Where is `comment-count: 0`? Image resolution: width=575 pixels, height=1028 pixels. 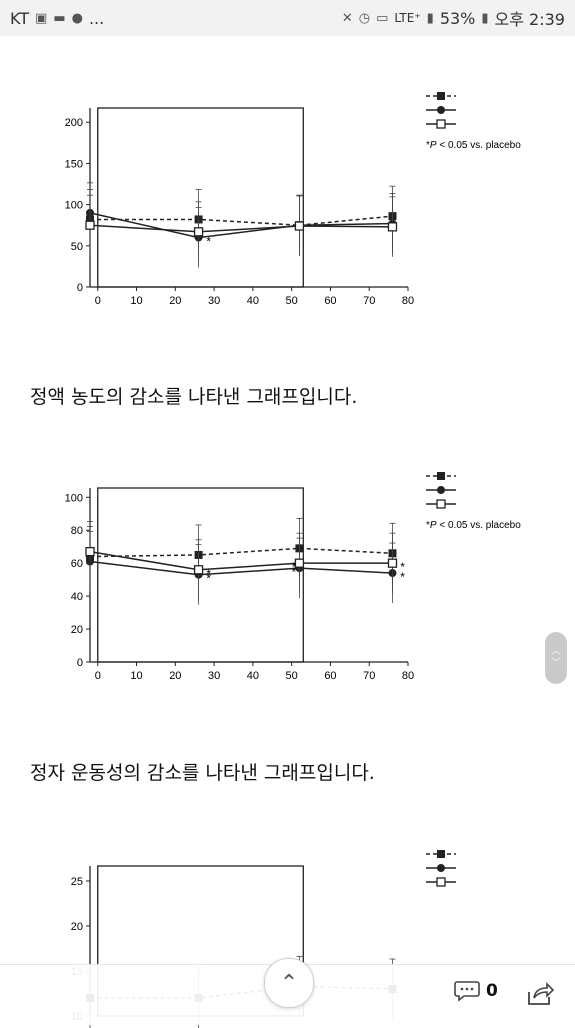
comment-count: 0 is located at coordinates (492, 991).